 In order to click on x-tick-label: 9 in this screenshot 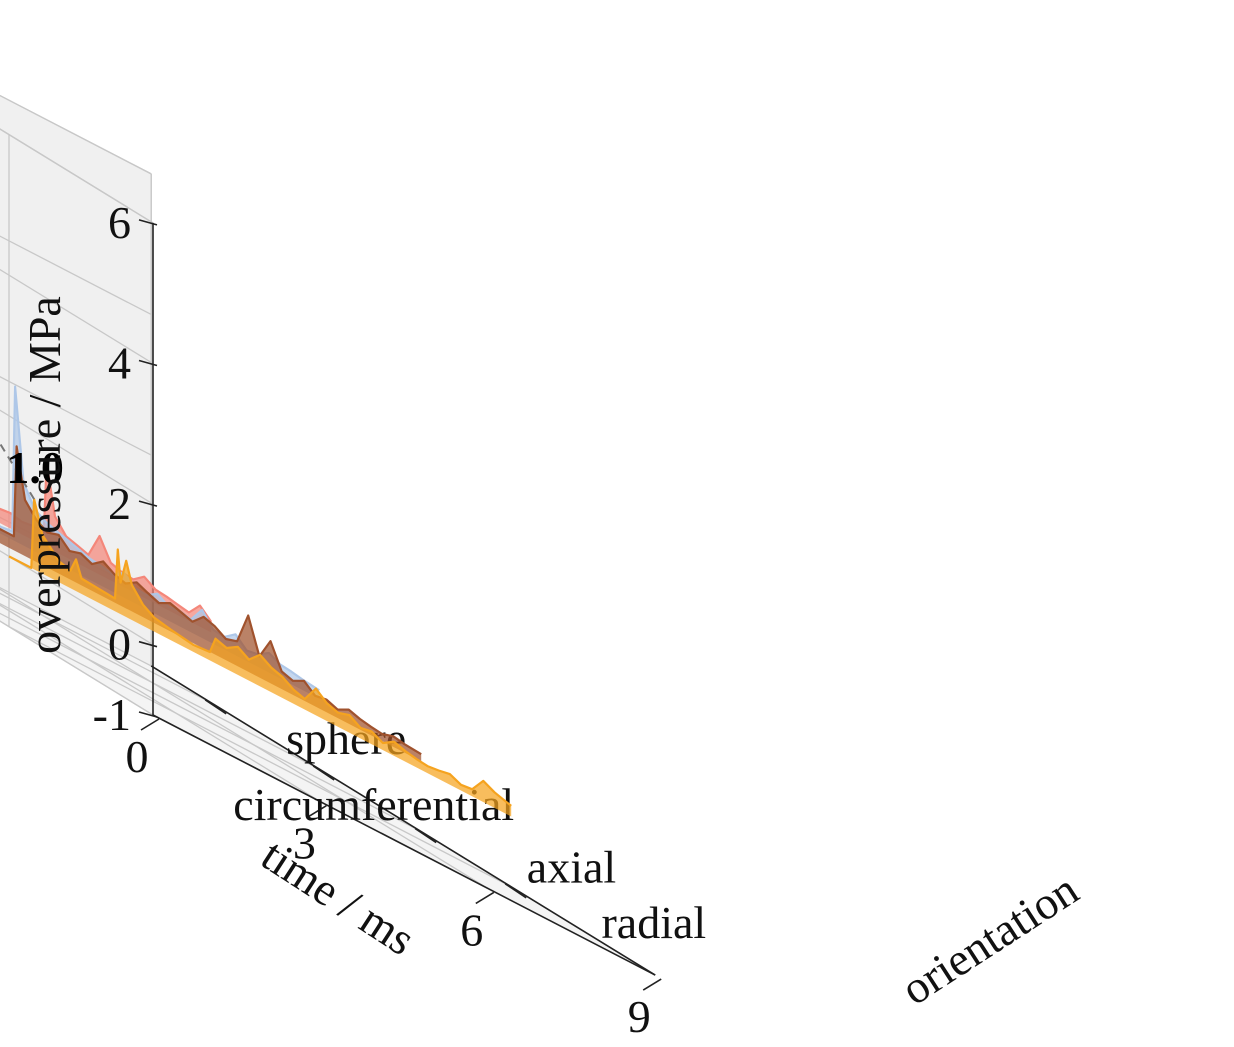, I will do `click(639, 1016)`.